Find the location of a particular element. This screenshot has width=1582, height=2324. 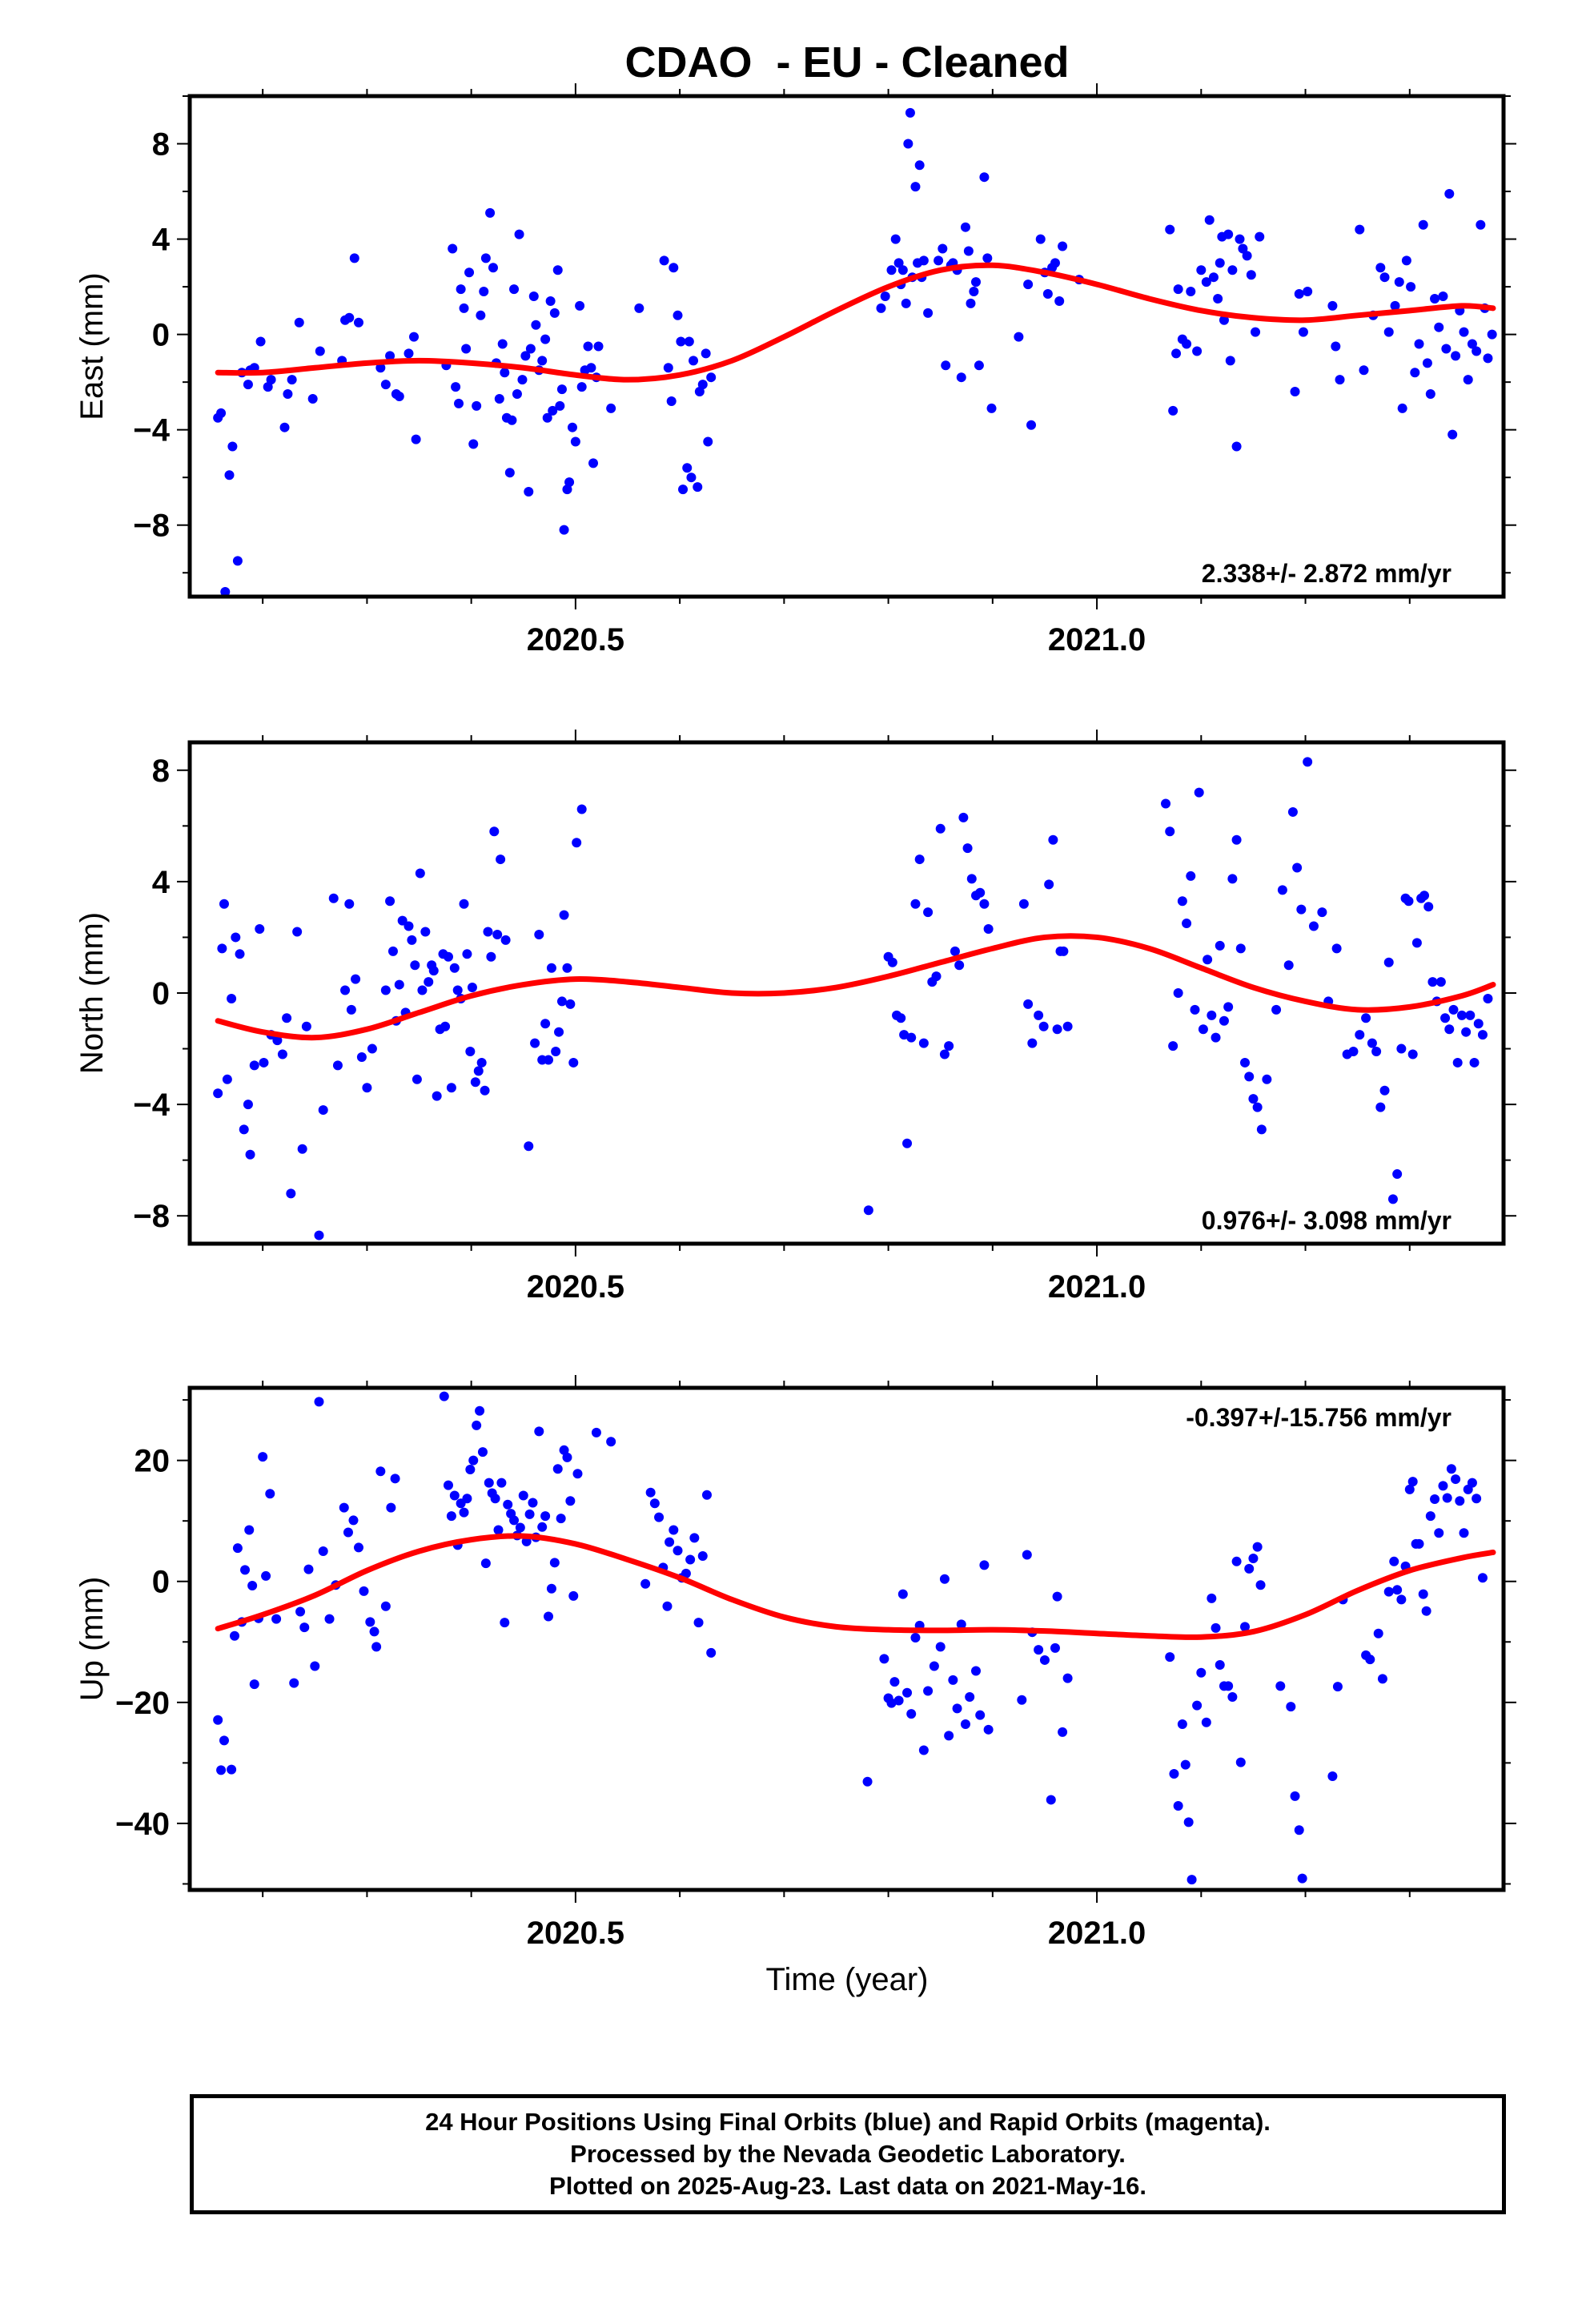

y-tick-label-north: −4 is located at coordinates (151, 1105).